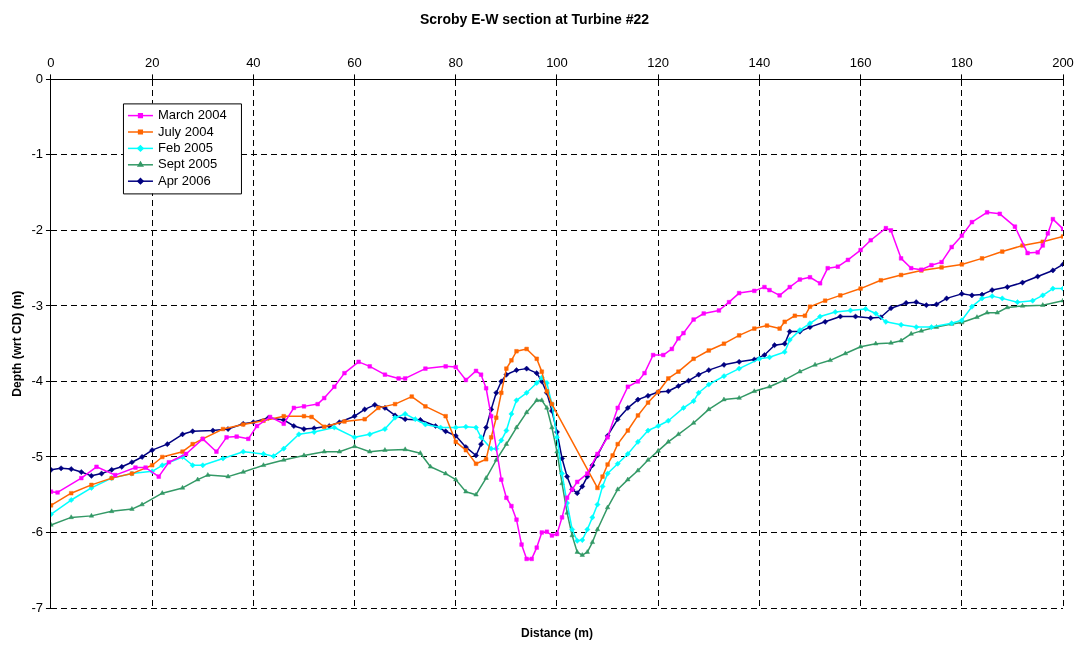  Describe the element at coordinates (37, 305) in the screenshot. I see `y-tick-label: -3` at that location.